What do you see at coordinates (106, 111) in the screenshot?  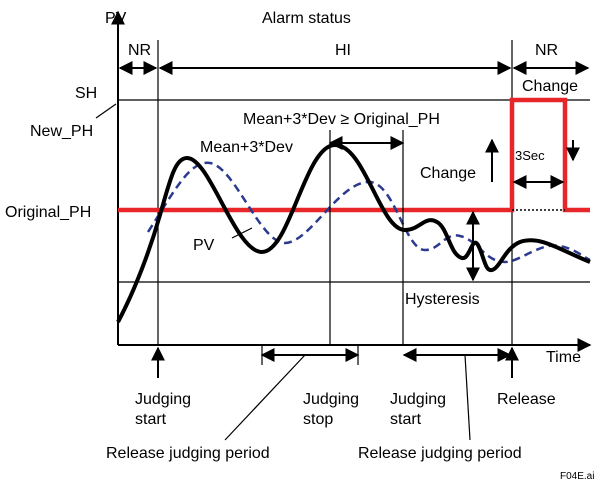 I see `new-ph-pointer` at bounding box center [106, 111].